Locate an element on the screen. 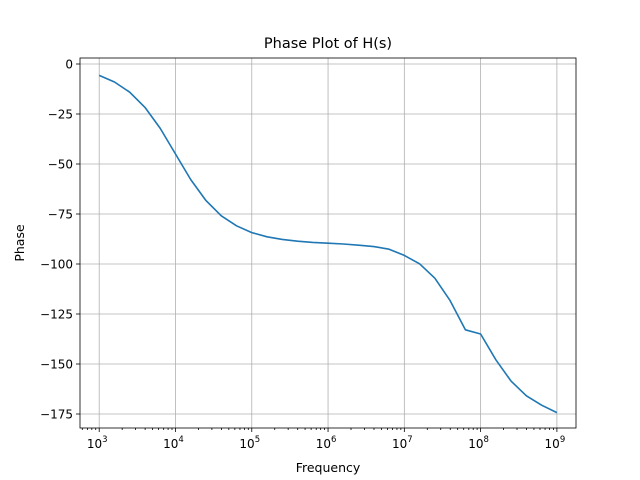 This screenshot has height=480, width=640. y-tick-label: −150 is located at coordinates (56, 365).